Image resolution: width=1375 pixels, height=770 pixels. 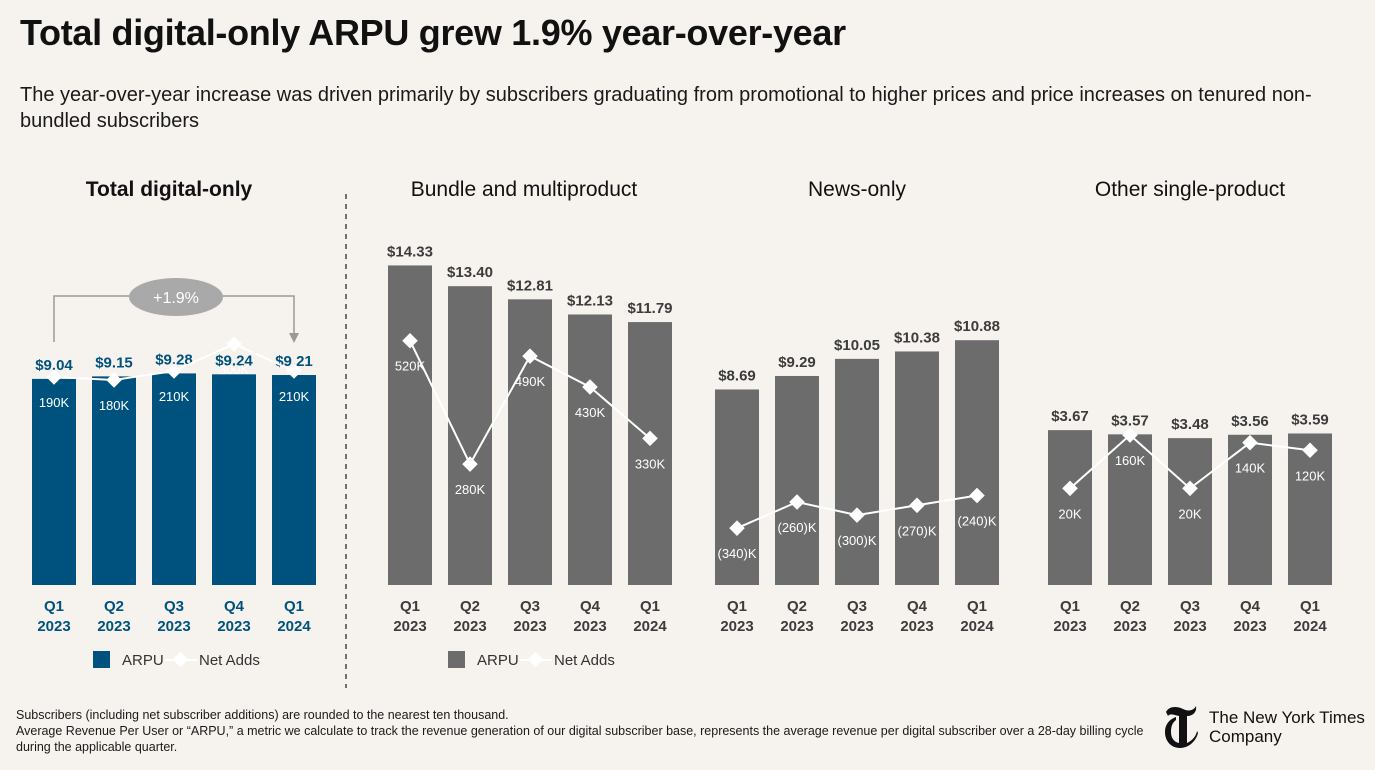 What do you see at coordinates (54, 365) in the screenshot?
I see `arpu-value-label: $9.04` at bounding box center [54, 365].